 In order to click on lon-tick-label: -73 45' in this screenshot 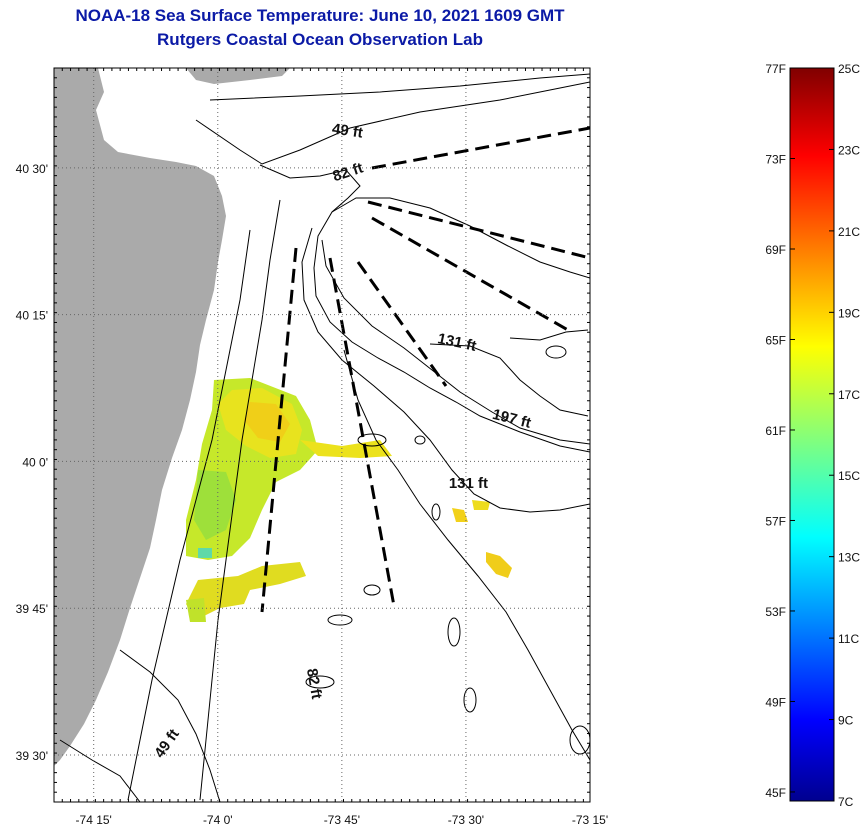, I will do `click(342, 820)`.